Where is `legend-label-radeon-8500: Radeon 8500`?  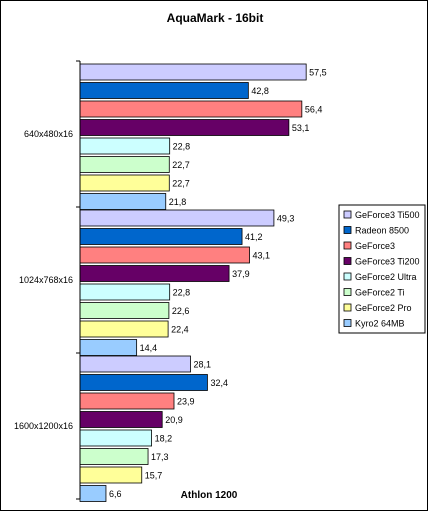
legend-label-radeon-8500: Radeon 8500 is located at coordinates (382, 231).